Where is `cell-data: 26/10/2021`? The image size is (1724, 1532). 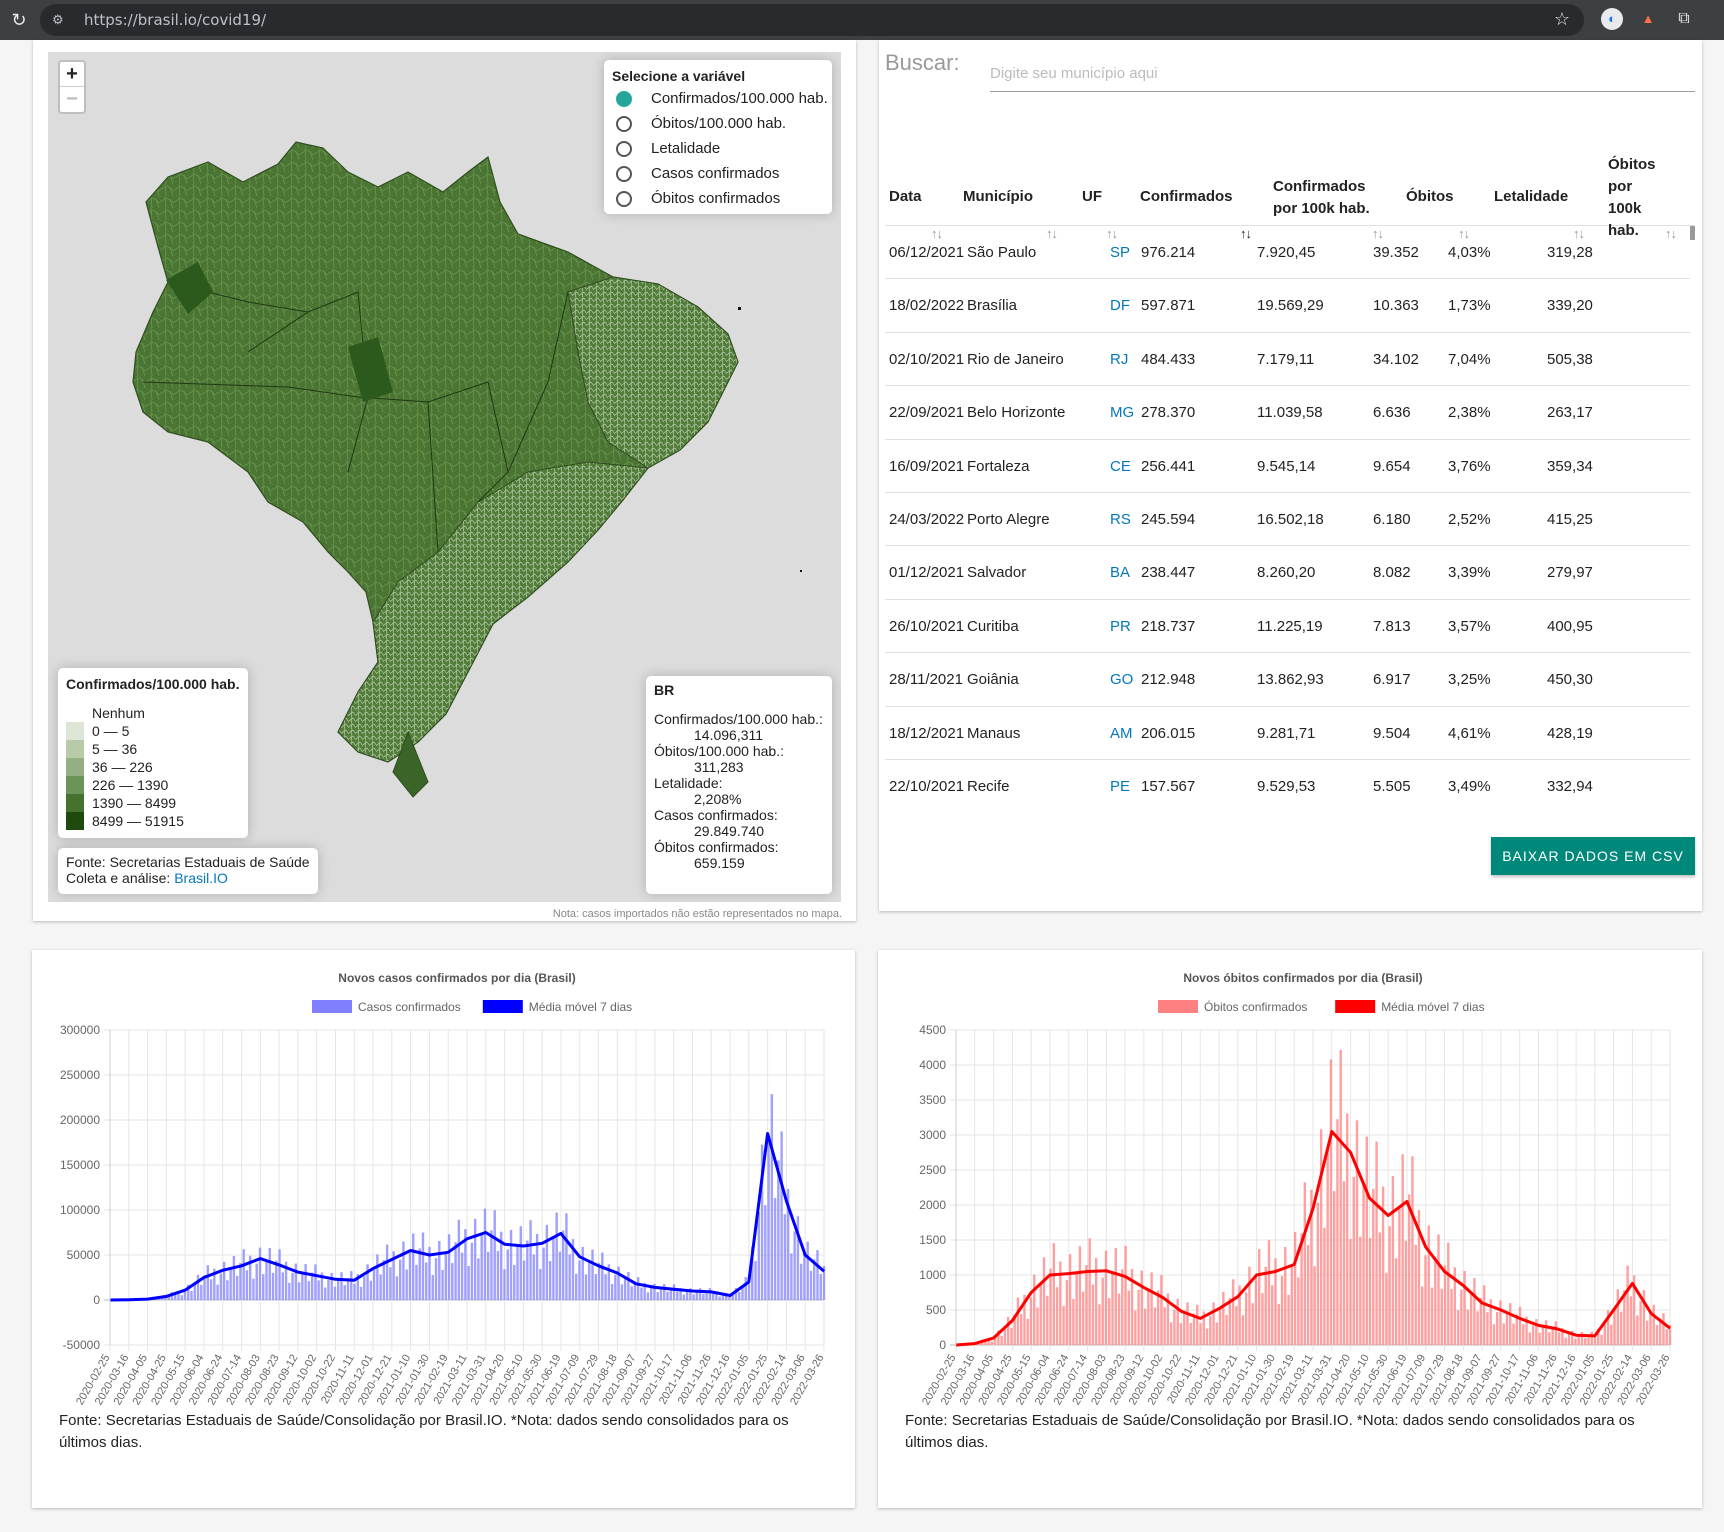 cell-data: 26/10/2021 is located at coordinates (927, 626).